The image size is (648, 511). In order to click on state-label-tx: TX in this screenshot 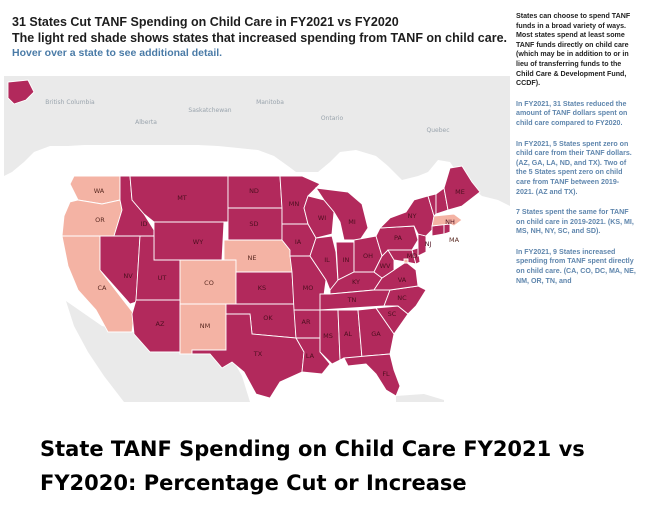, I will do `click(258, 354)`.